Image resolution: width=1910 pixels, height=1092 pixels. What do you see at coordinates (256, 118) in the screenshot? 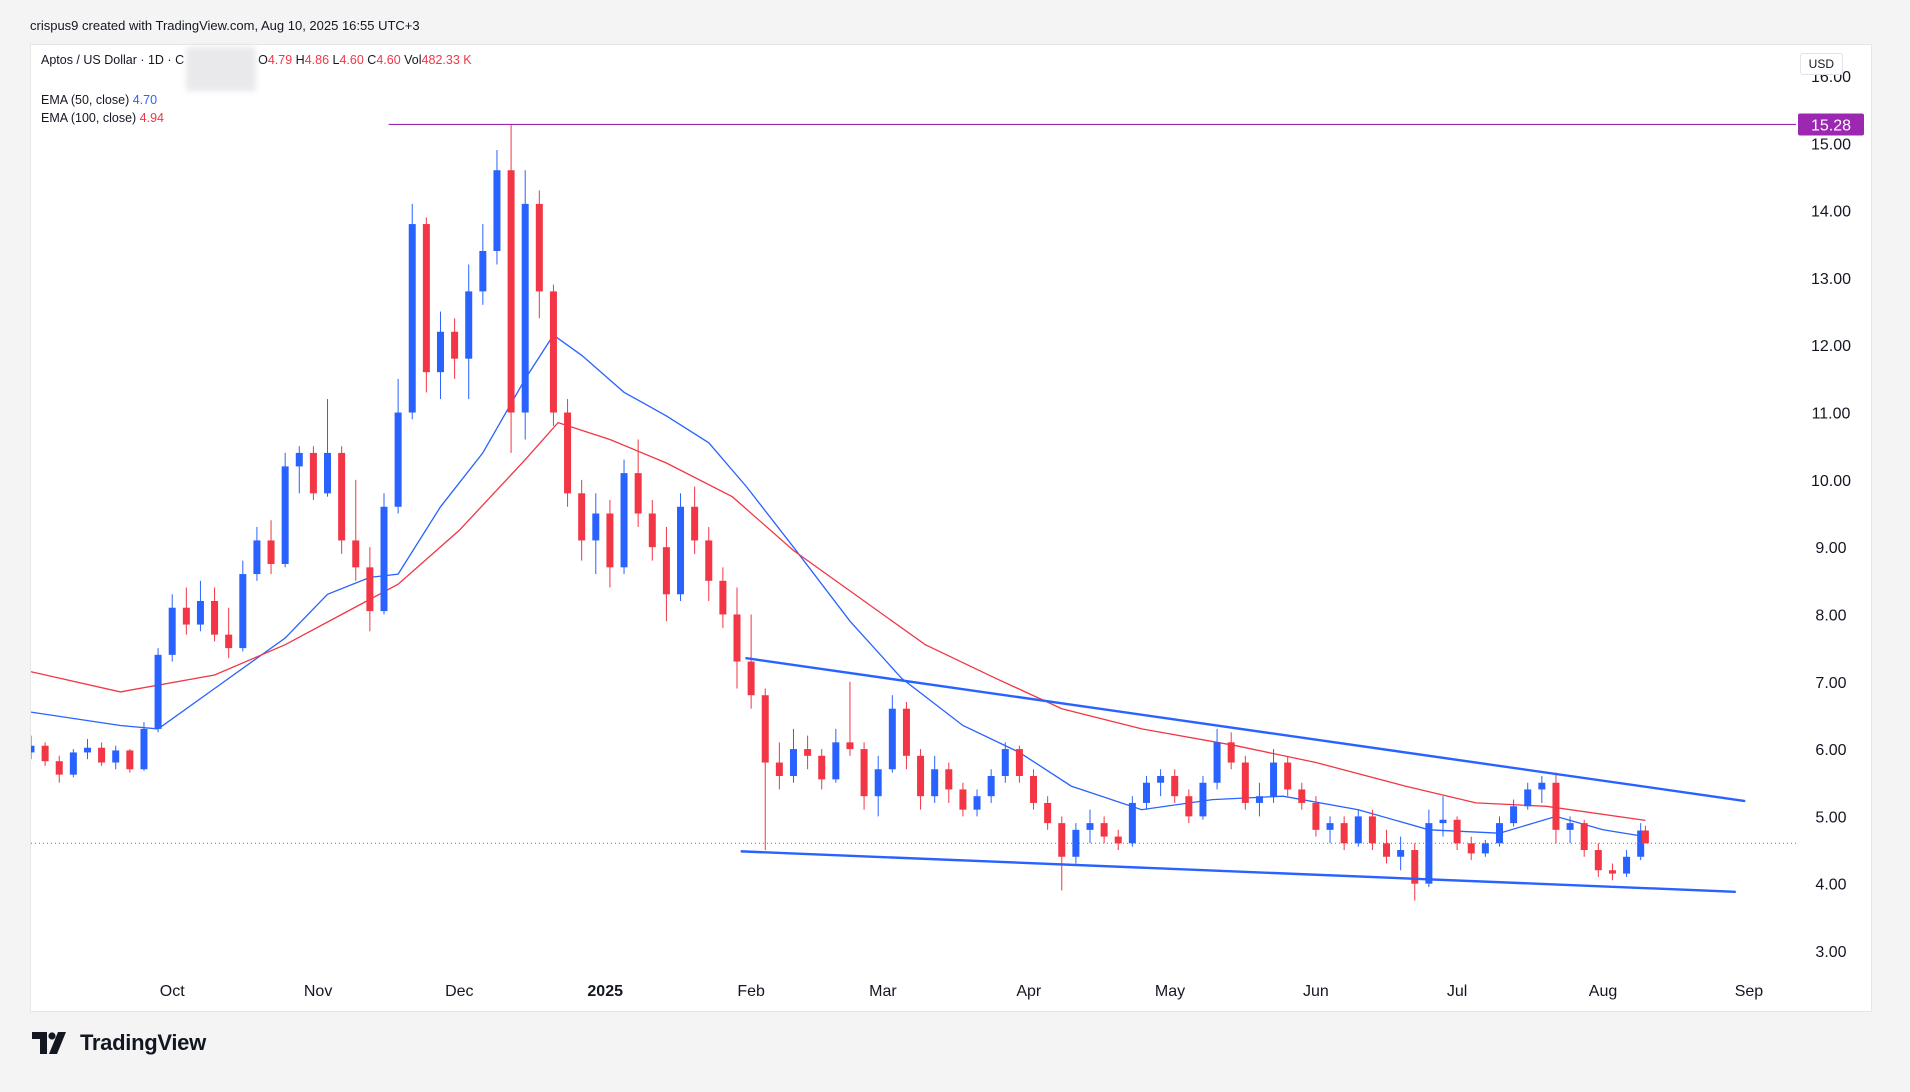
I see `ema100-legend-row: EMA (100, close) 4.94` at bounding box center [256, 118].